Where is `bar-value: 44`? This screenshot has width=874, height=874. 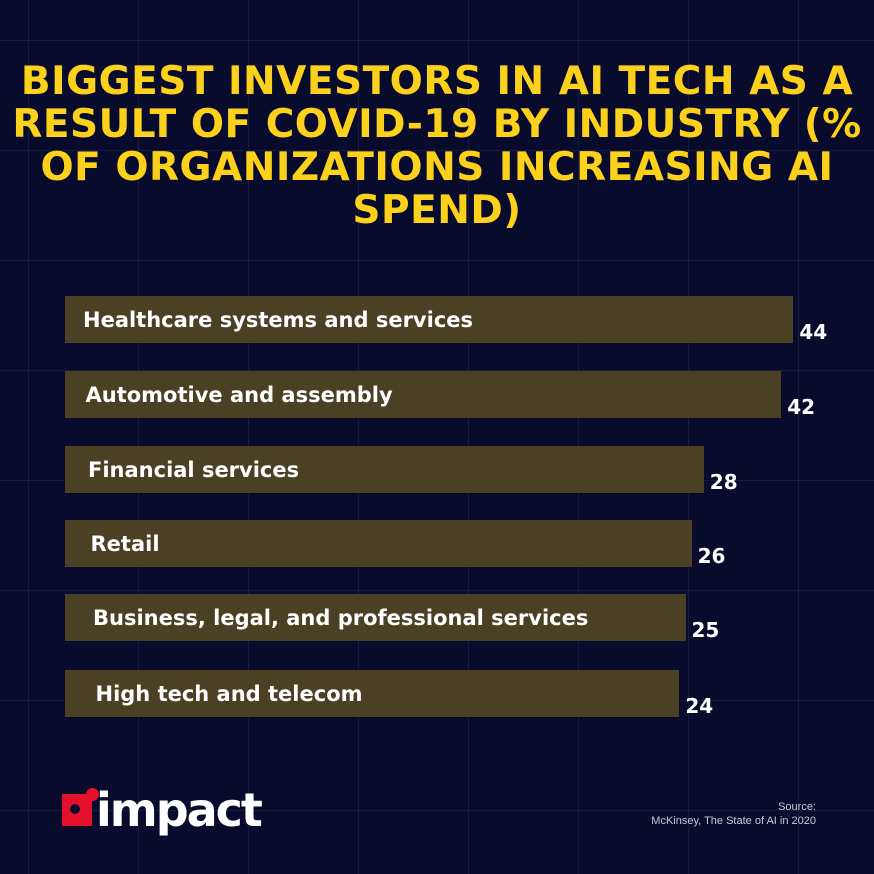 bar-value: 44 is located at coordinates (813, 332).